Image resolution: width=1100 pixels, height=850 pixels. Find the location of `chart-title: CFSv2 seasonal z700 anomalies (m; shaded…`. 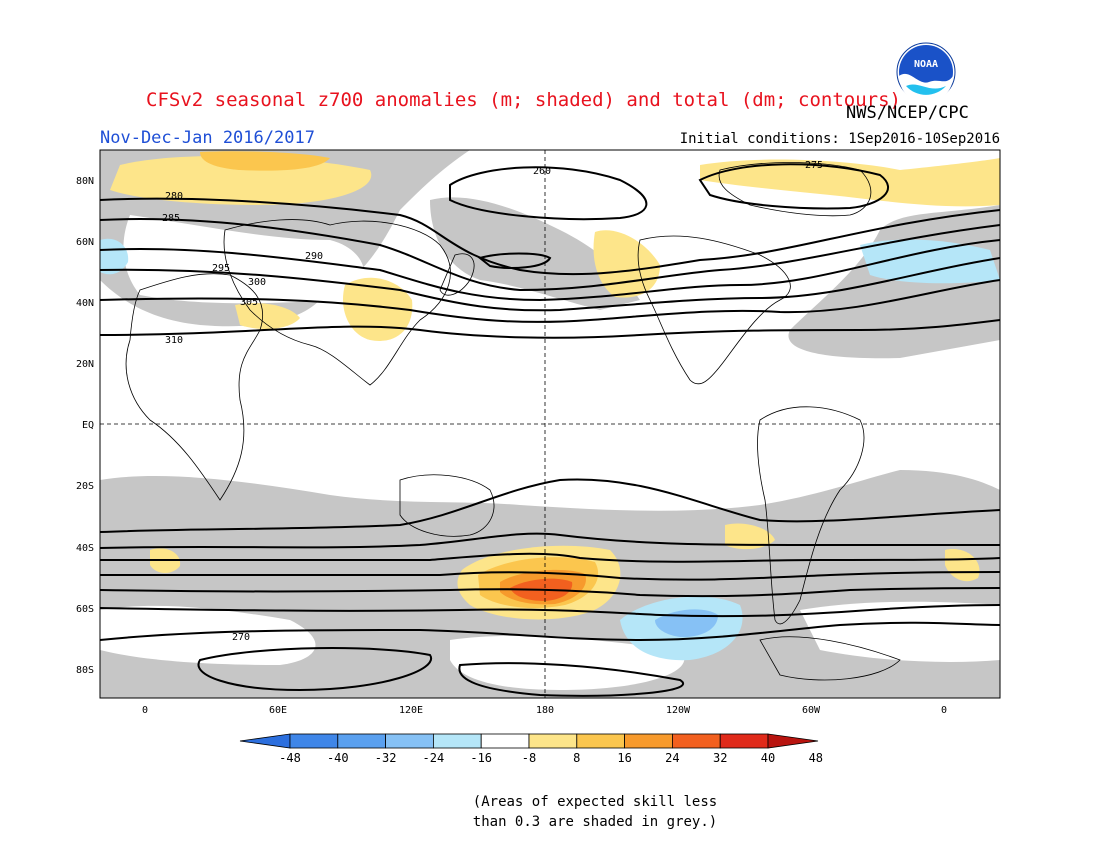

chart-title: CFSv2 seasonal z700 anomalies (m; shaded… is located at coordinates (523, 100).